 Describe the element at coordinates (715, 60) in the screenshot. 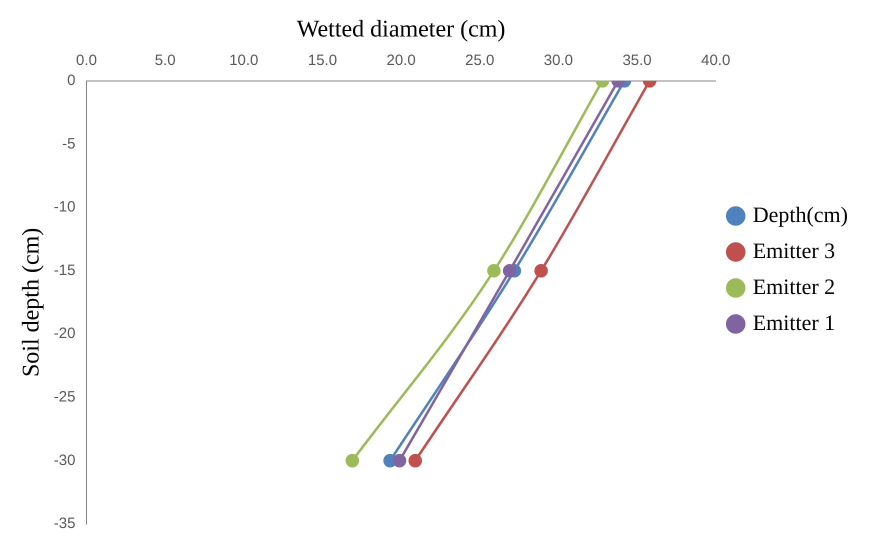

I see `x-tick-label: 40.0` at that location.